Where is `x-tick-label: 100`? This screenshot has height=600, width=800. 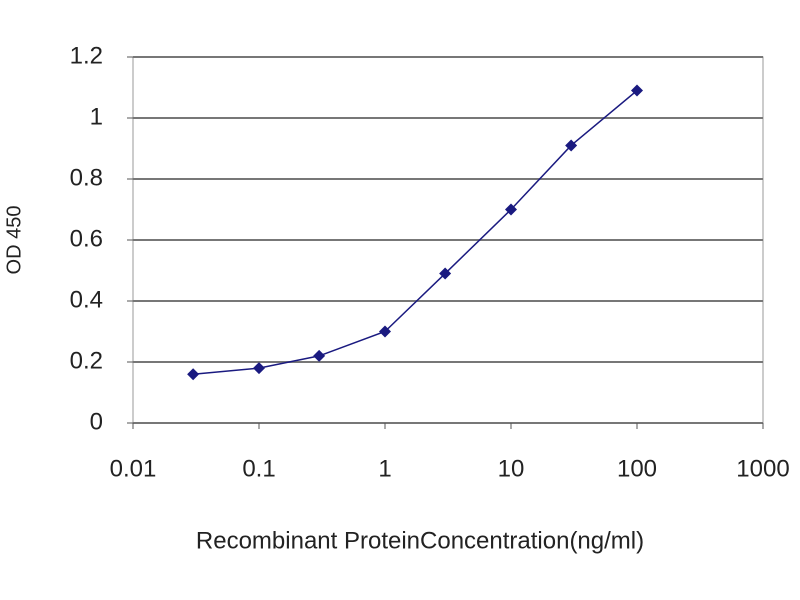
x-tick-label: 100 is located at coordinates (637, 468).